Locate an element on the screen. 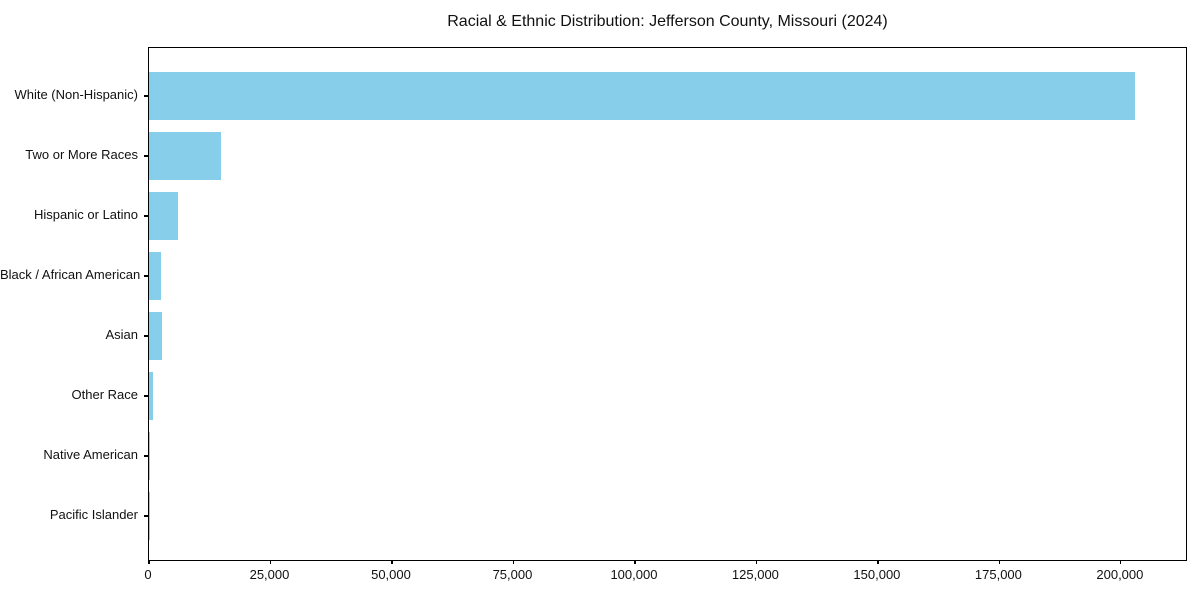  x-tick-label: 125,000 is located at coordinates (755, 574).